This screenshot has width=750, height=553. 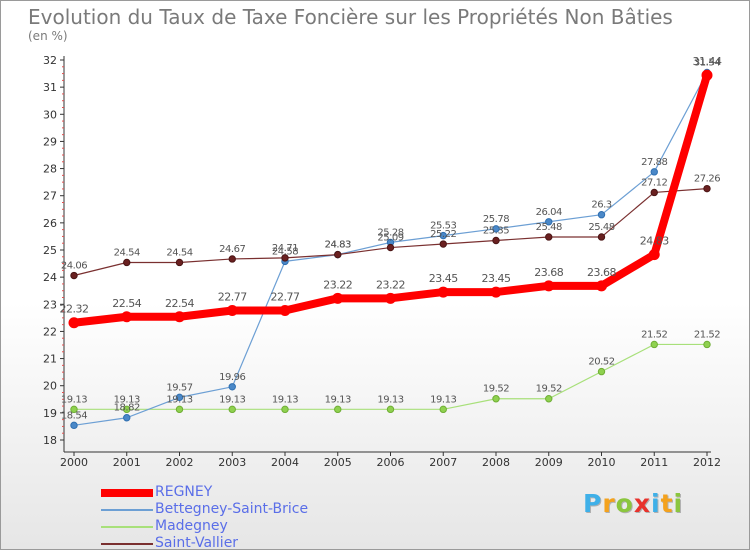 What do you see at coordinates (707, 462) in the screenshot?
I see `x-tick-label: 2012` at bounding box center [707, 462].